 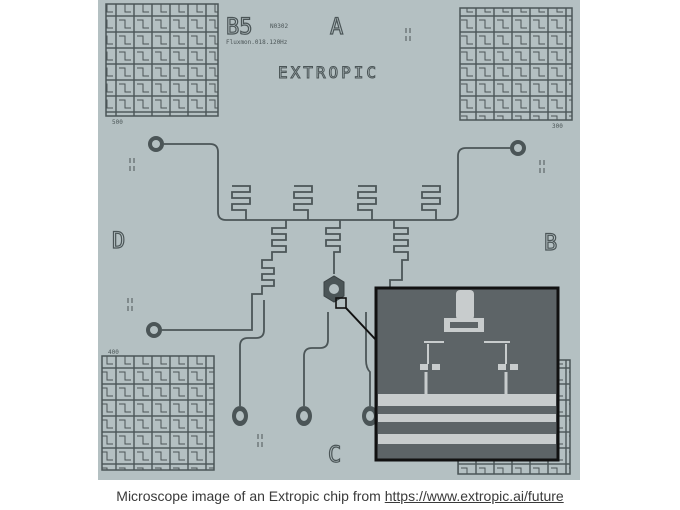 I want to click on grid-array-top-right, so click(x=516, y=64).